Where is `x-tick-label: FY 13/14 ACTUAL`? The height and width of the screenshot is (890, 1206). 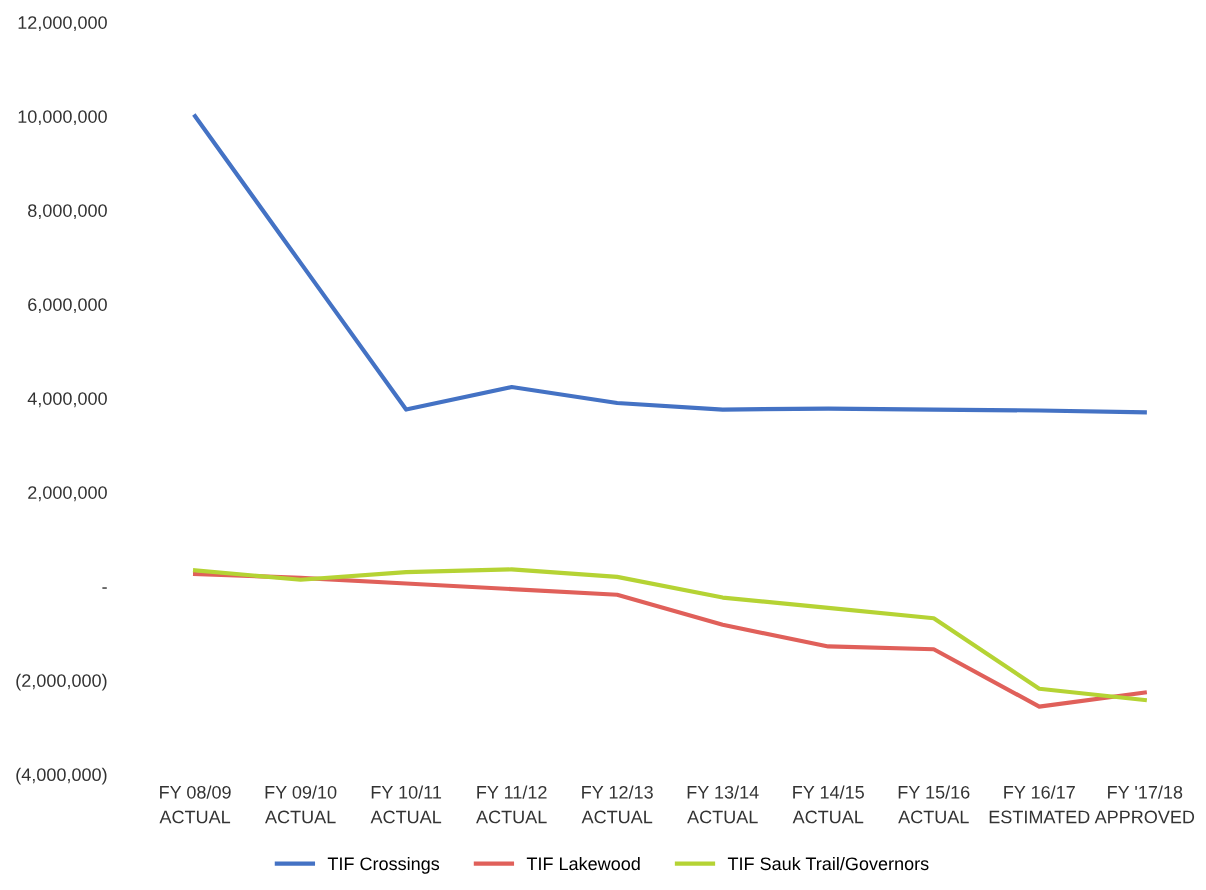
x-tick-label: FY 13/14 ACTUAL is located at coordinates (723, 804).